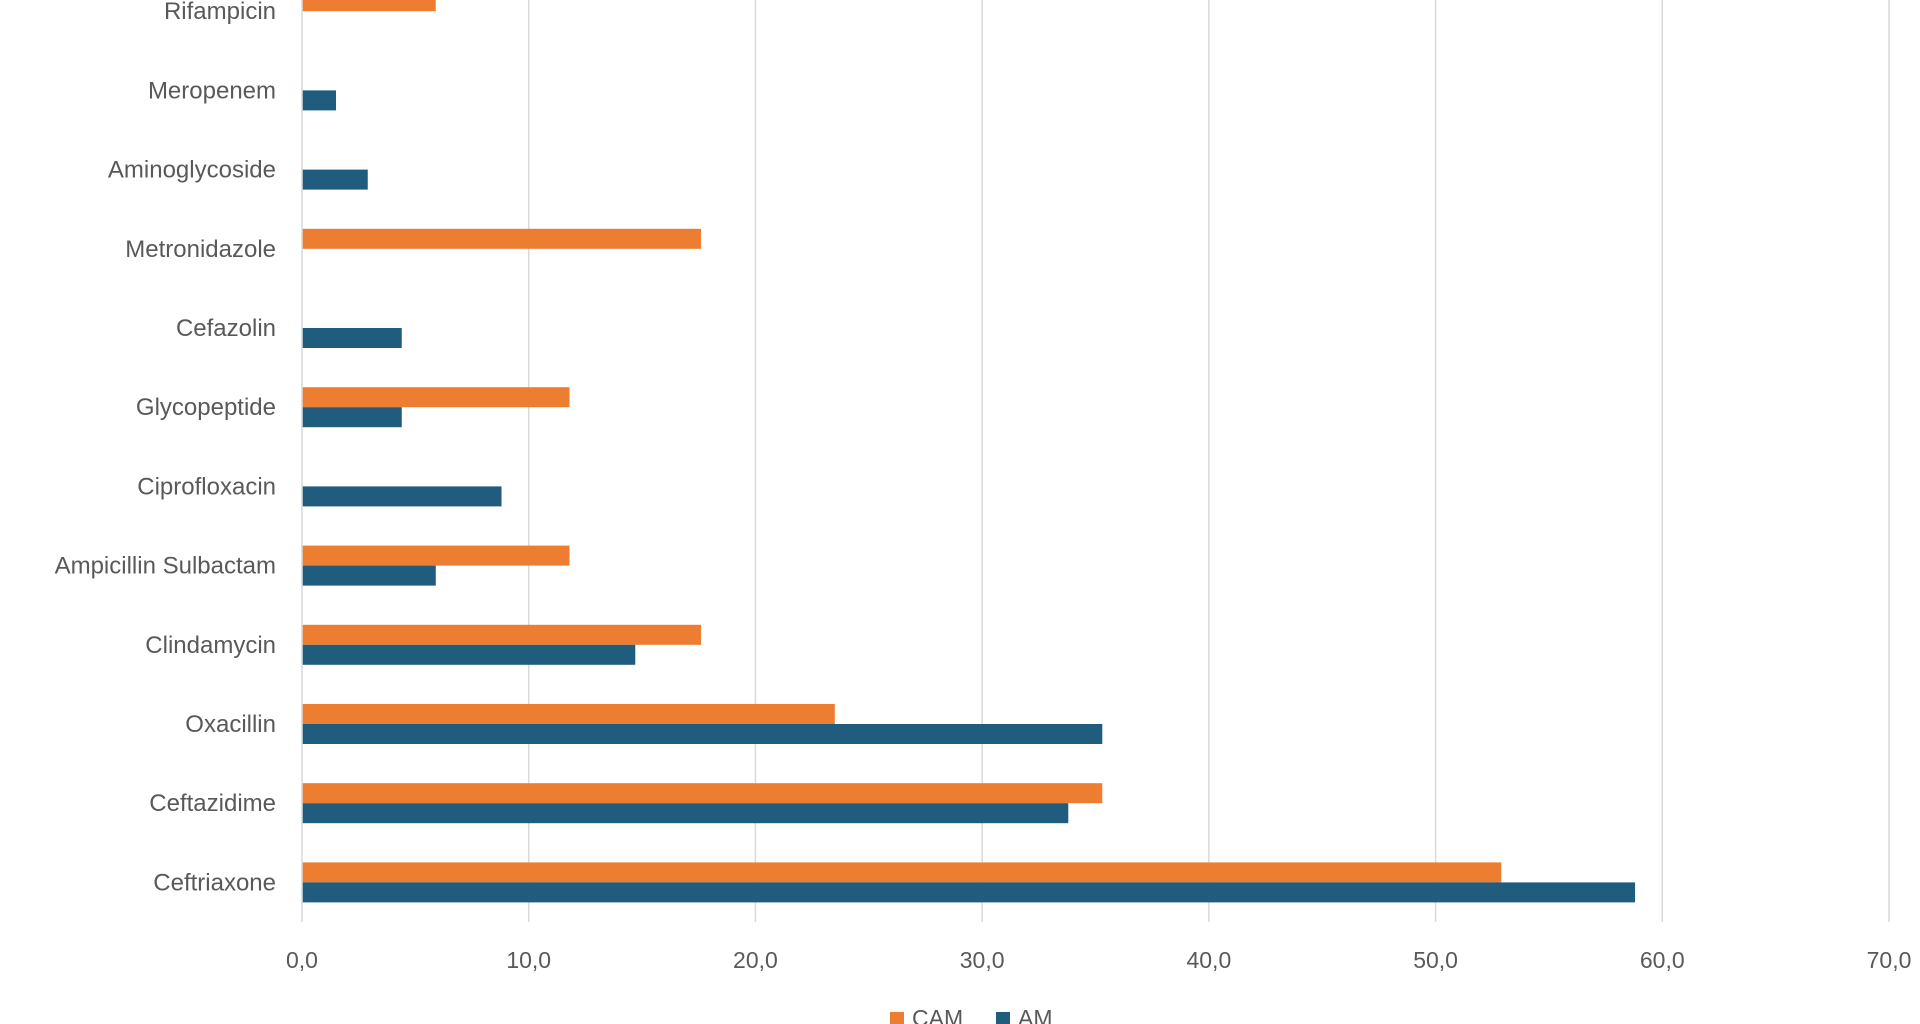 The width and height of the screenshot is (1920, 1024). Describe the element at coordinates (937, 1014) in the screenshot. I see `legend-label-cam: CAM` at that location.